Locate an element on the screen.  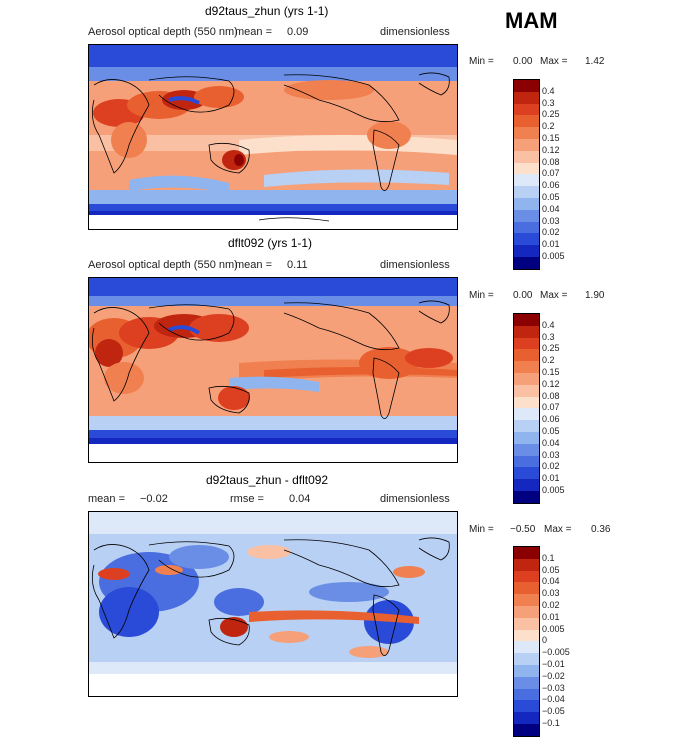
panel1-max-value: 1.42 is located at coordinates (595, 61).